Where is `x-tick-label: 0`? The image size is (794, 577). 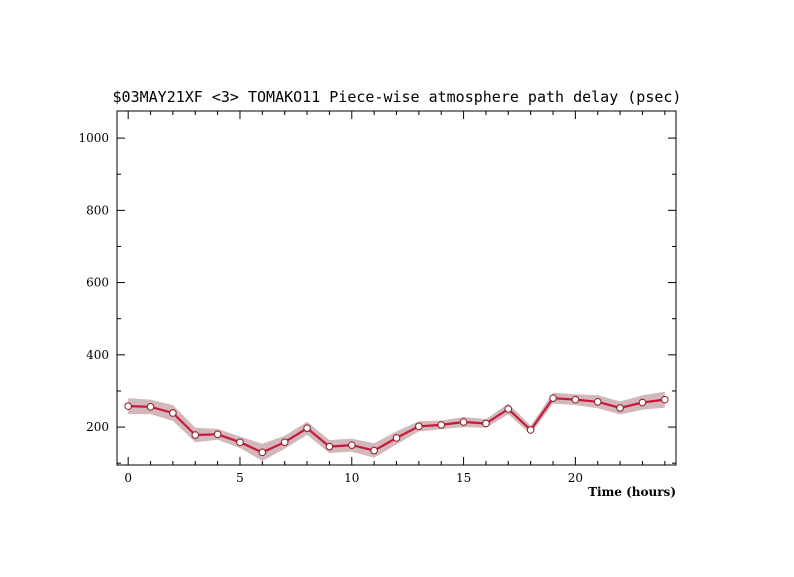 x-tick-label: 0 is located at coordinates (128, 478).